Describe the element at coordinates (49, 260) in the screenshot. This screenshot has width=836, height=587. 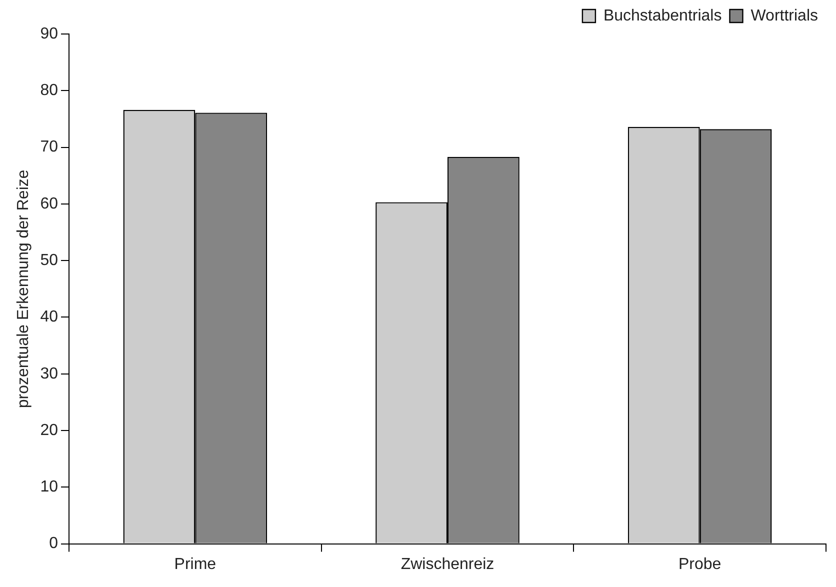
I see `y-tick-label: 50` at that location.